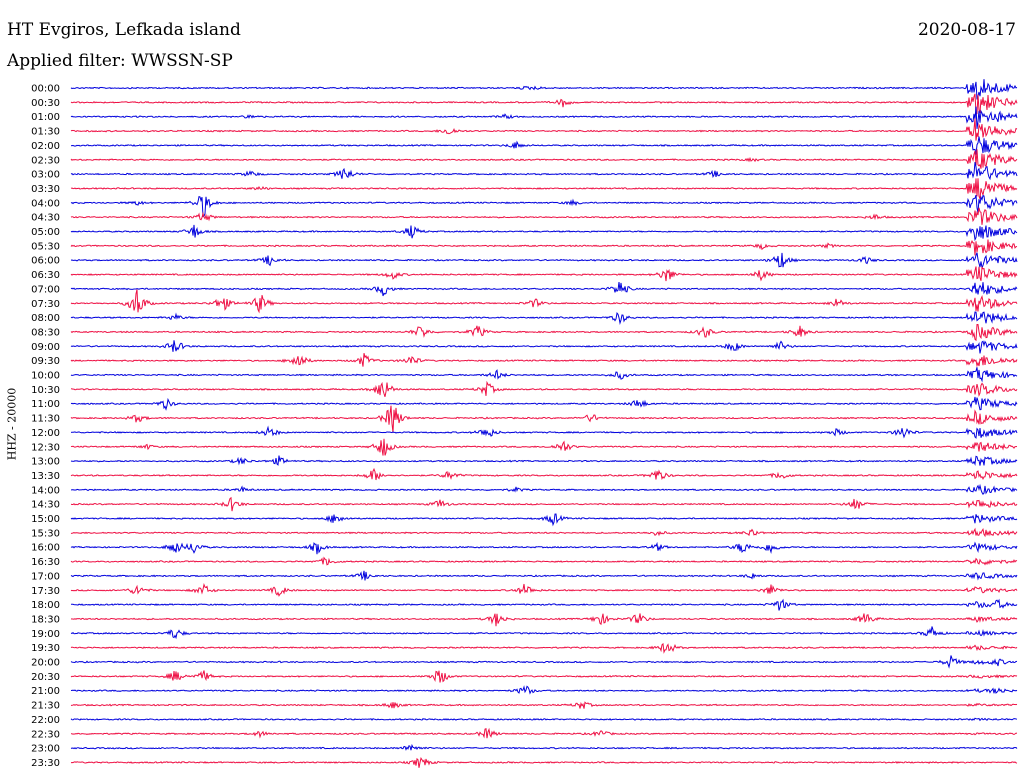 The image size is (1024, 780). What do you see at coordinates (45, 232) in the screenshot?
I see `tick-label: 05:00` at bounding box center [45, 232].